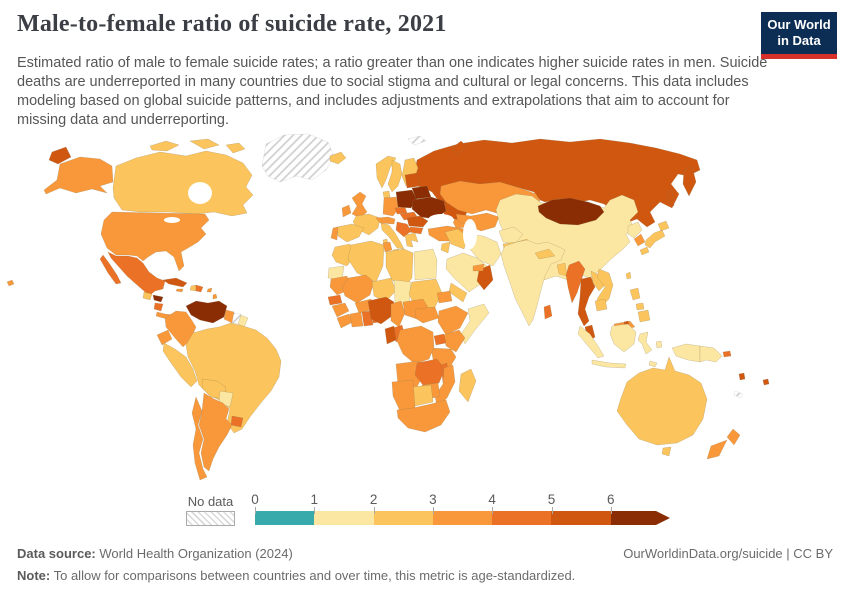 This screenshot has height=600, width=850. What do you see at coordinates (206, 312) in the screenshot?
I see `region-venezuela: Venezuela` at bounding box center [206, 312].